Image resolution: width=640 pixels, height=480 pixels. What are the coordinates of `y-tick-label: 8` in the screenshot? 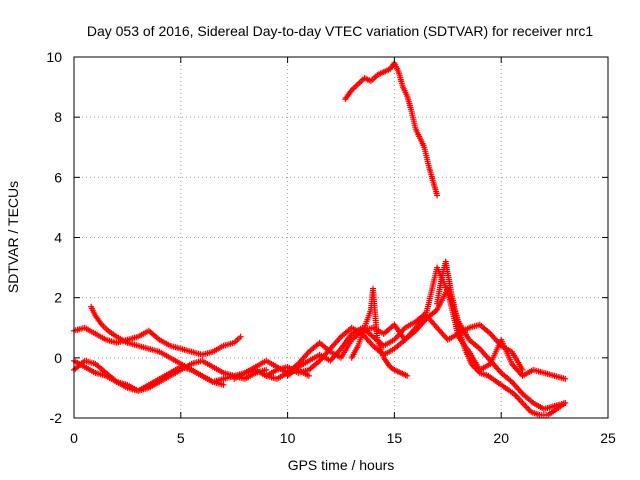 It's located at (58, 117).